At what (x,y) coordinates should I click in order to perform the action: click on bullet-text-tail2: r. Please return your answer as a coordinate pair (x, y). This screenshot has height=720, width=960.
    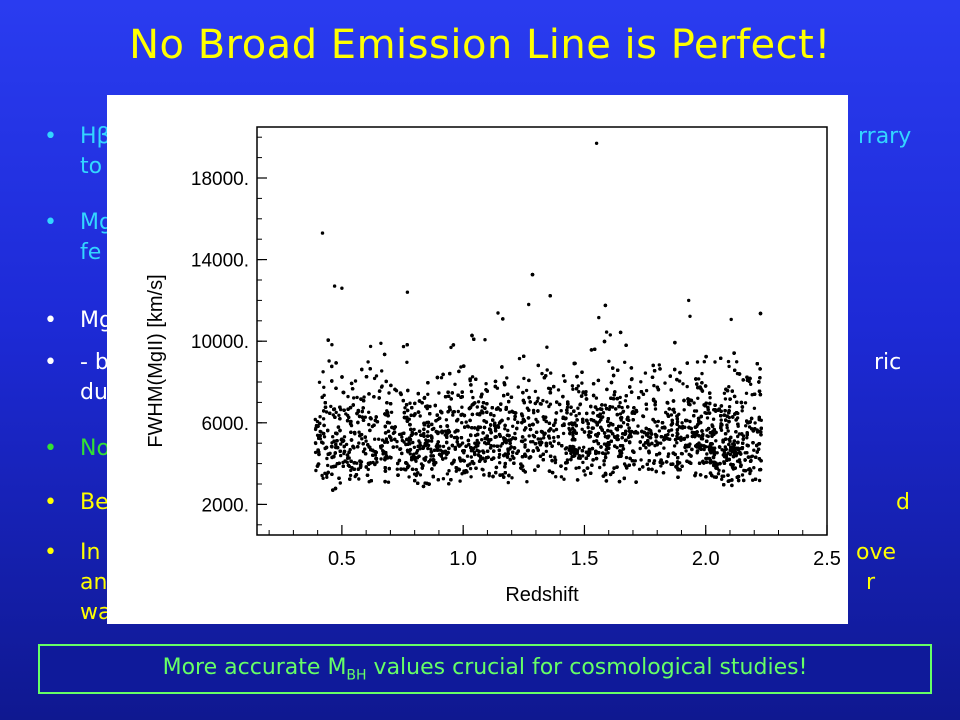
    Looking at the image, I should click on (871, 582).